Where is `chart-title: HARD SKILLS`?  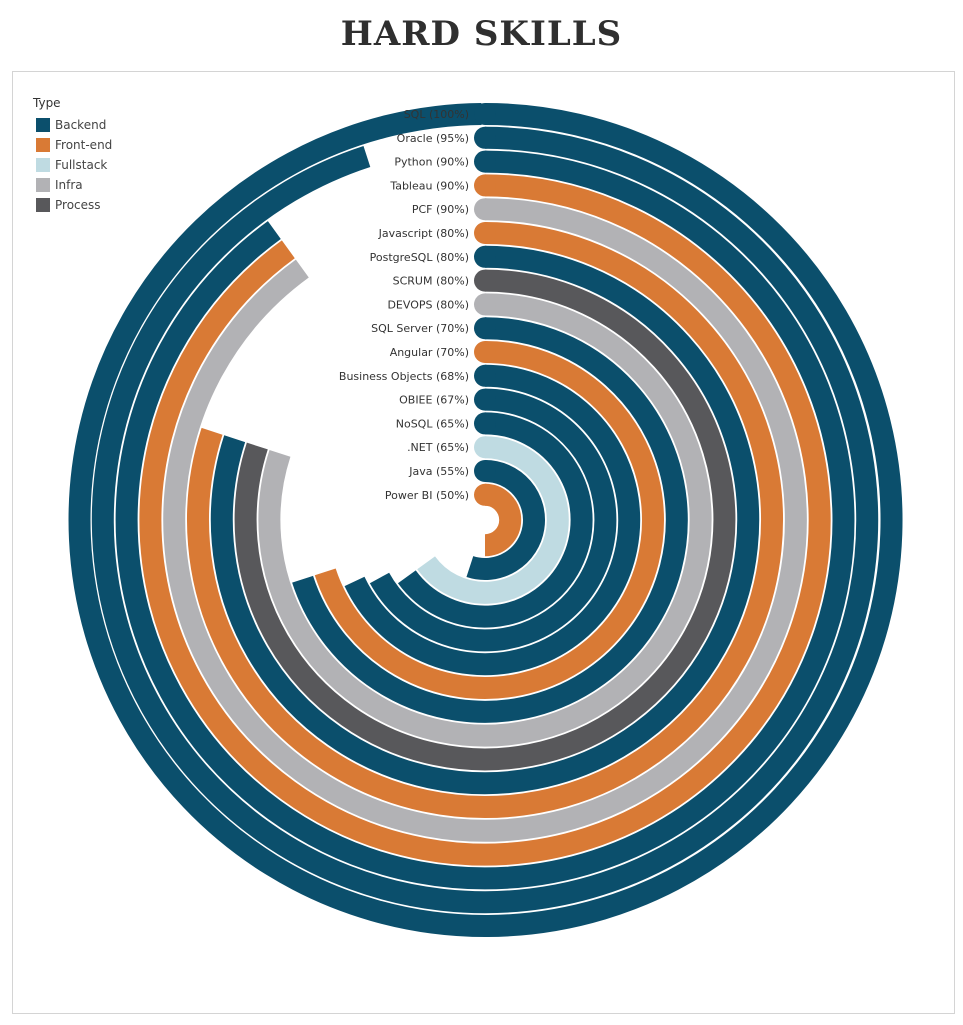 chart-title: HARD SKILLS is located at coordinates (481, 34).